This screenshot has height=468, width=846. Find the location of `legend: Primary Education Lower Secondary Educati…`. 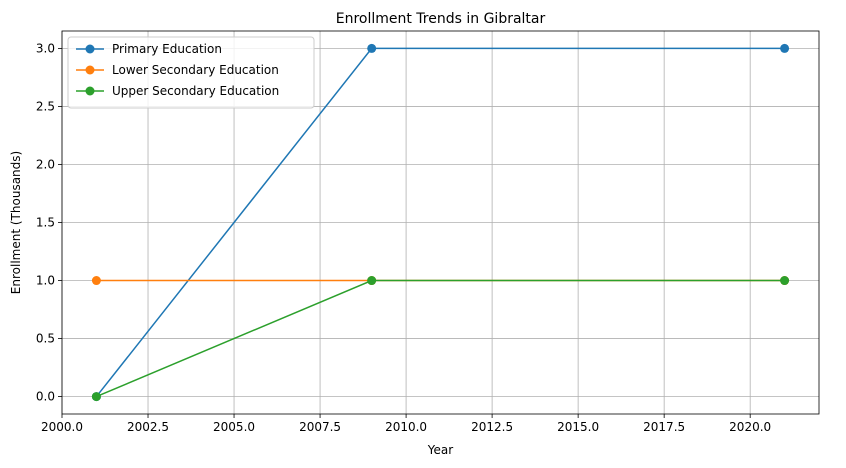

legend: Primary Education Lower Secondary Educati… is located at coordinates (191, 72).